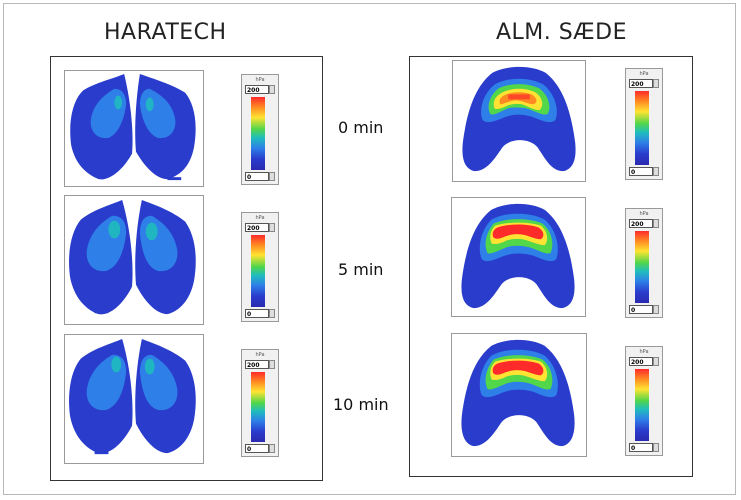 This screenshot has width=741, height=500. Describe the element at coordinates (361, 127) in the screenshot. I see `time-label-0: 0 min` at that location.